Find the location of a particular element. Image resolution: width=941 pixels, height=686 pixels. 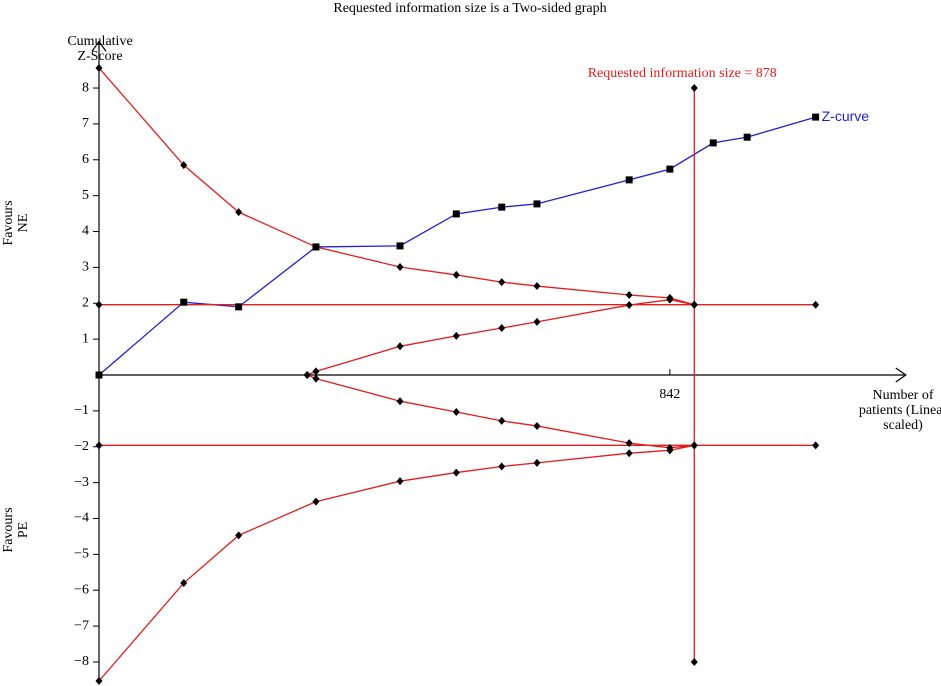

y-tick-label: 4 is located at coordinates (85, 231).